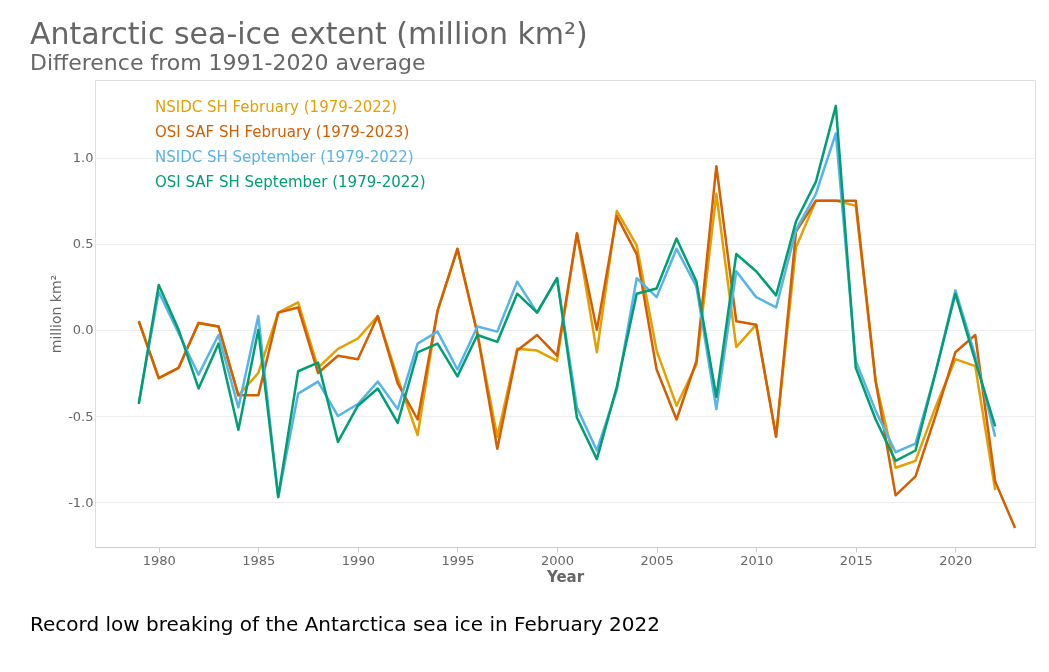 The image size is (1049, 672). What do you see at coordinates (757, 560) in the screenshot?
I see `x-tick-label: 2010` at bounding box center [757, 560].